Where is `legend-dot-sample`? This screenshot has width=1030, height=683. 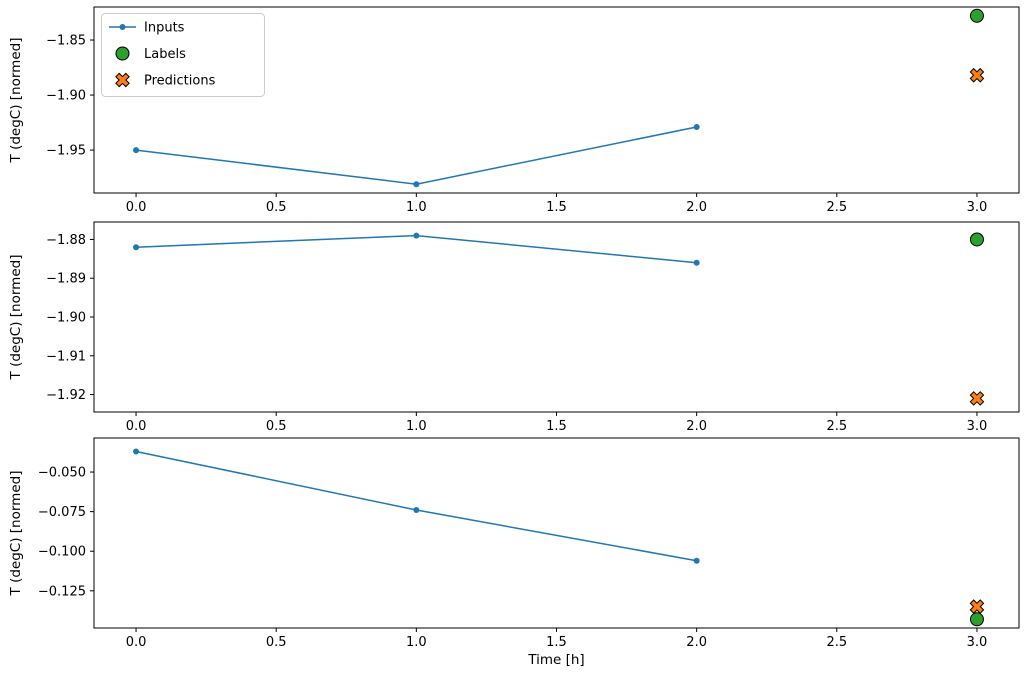 legend-dot-sample is located at coordinates (122, 27).